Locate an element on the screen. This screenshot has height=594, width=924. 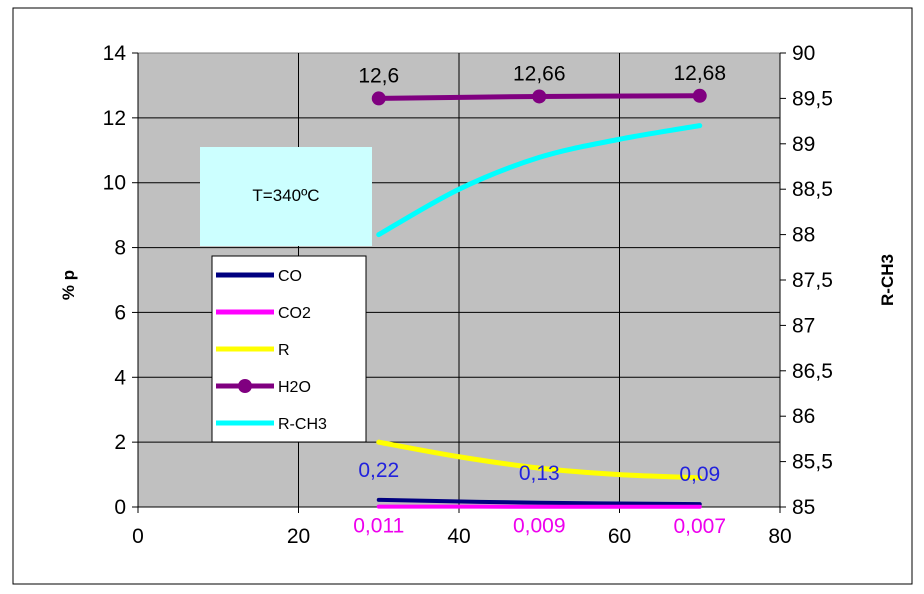
legend-label-r: R is located at coordinates (284, 350).